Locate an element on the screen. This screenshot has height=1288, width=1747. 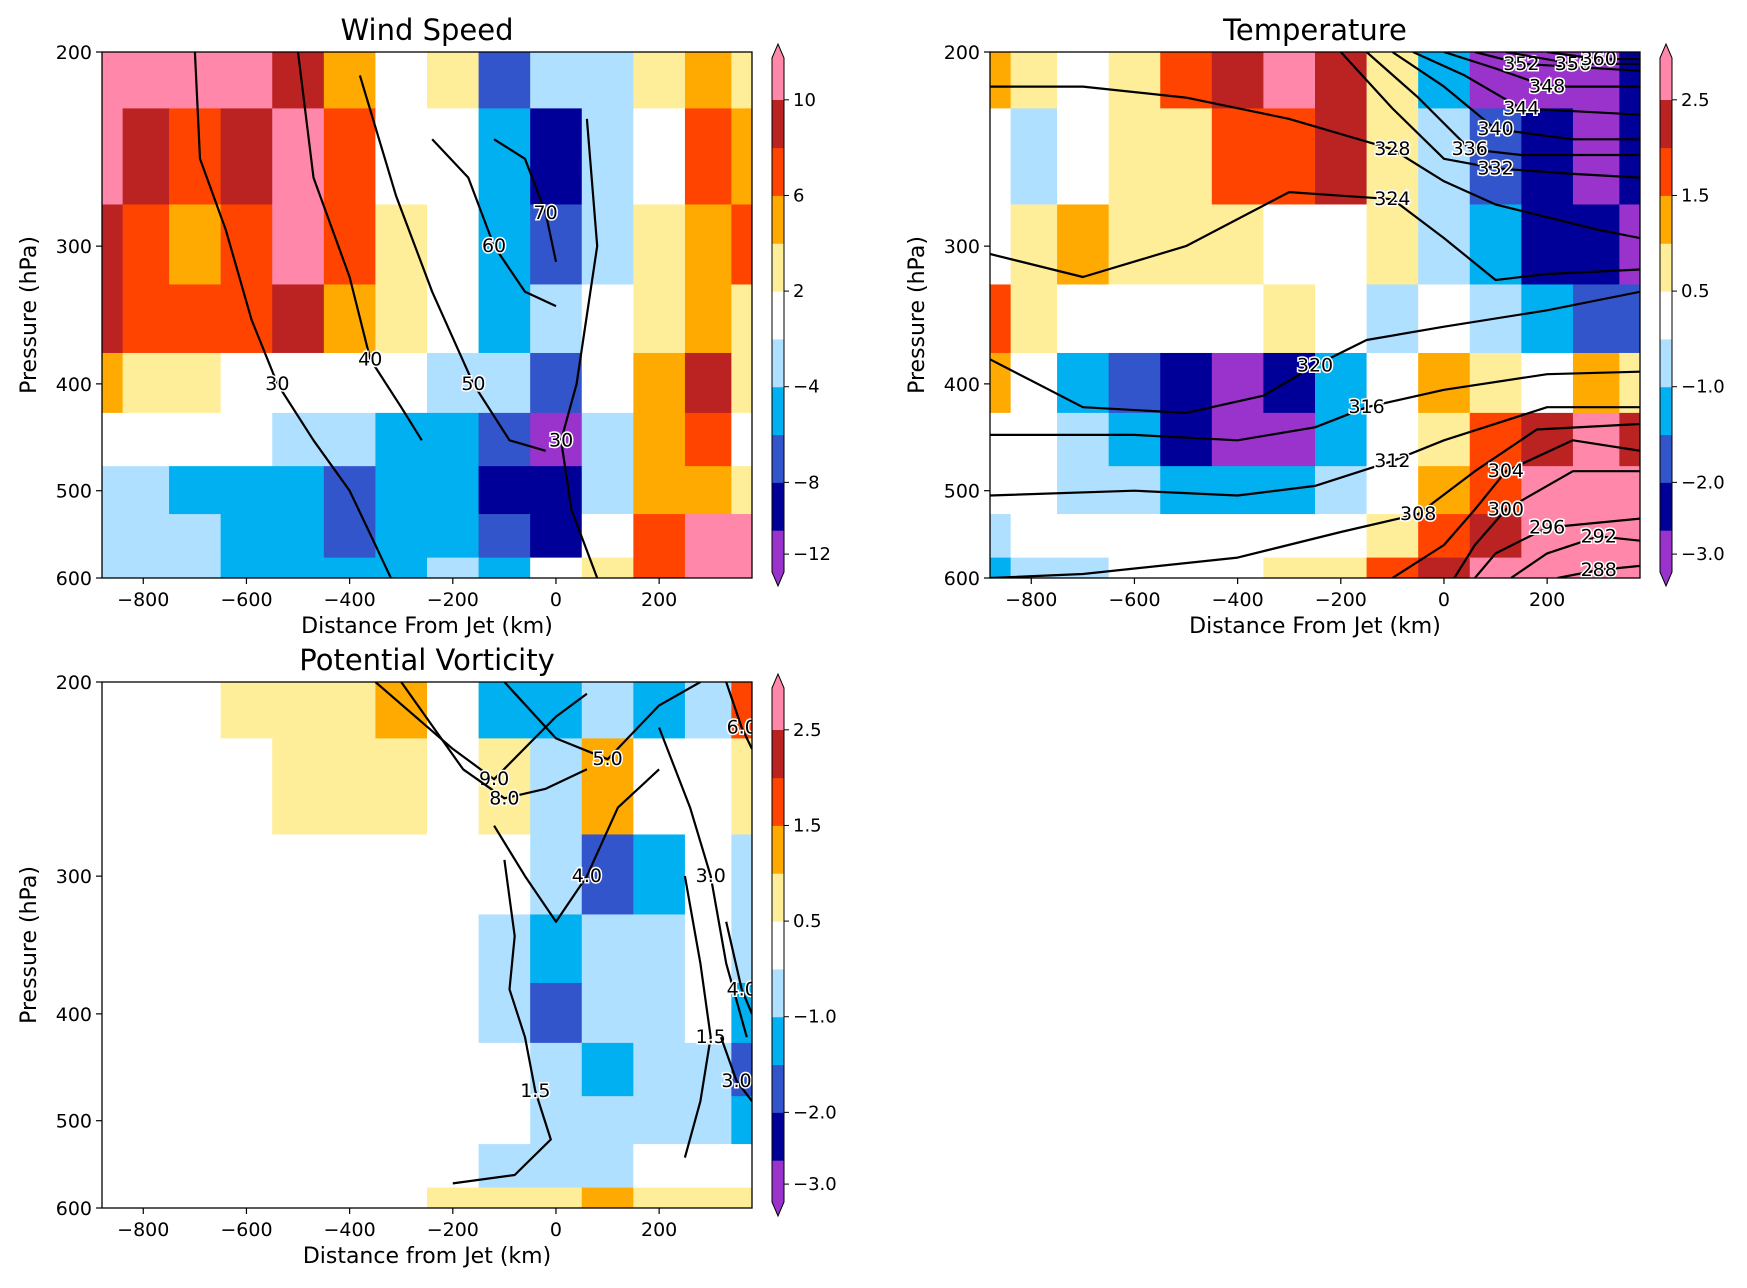
contour-label: 4.0 is located at coordinates (587, 876).